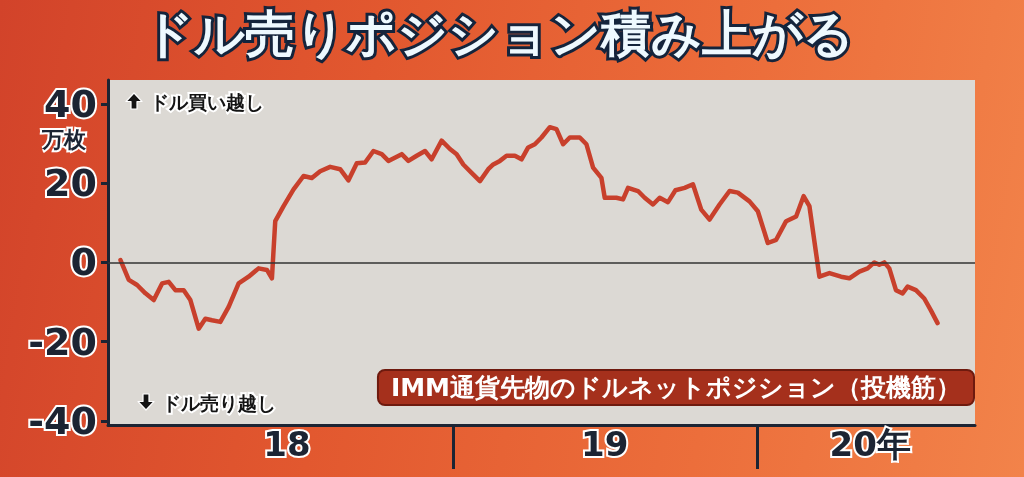  Describe the element at coordinates (287, 444) in the screenshot. I see `x-tick-label: 18` at that location.